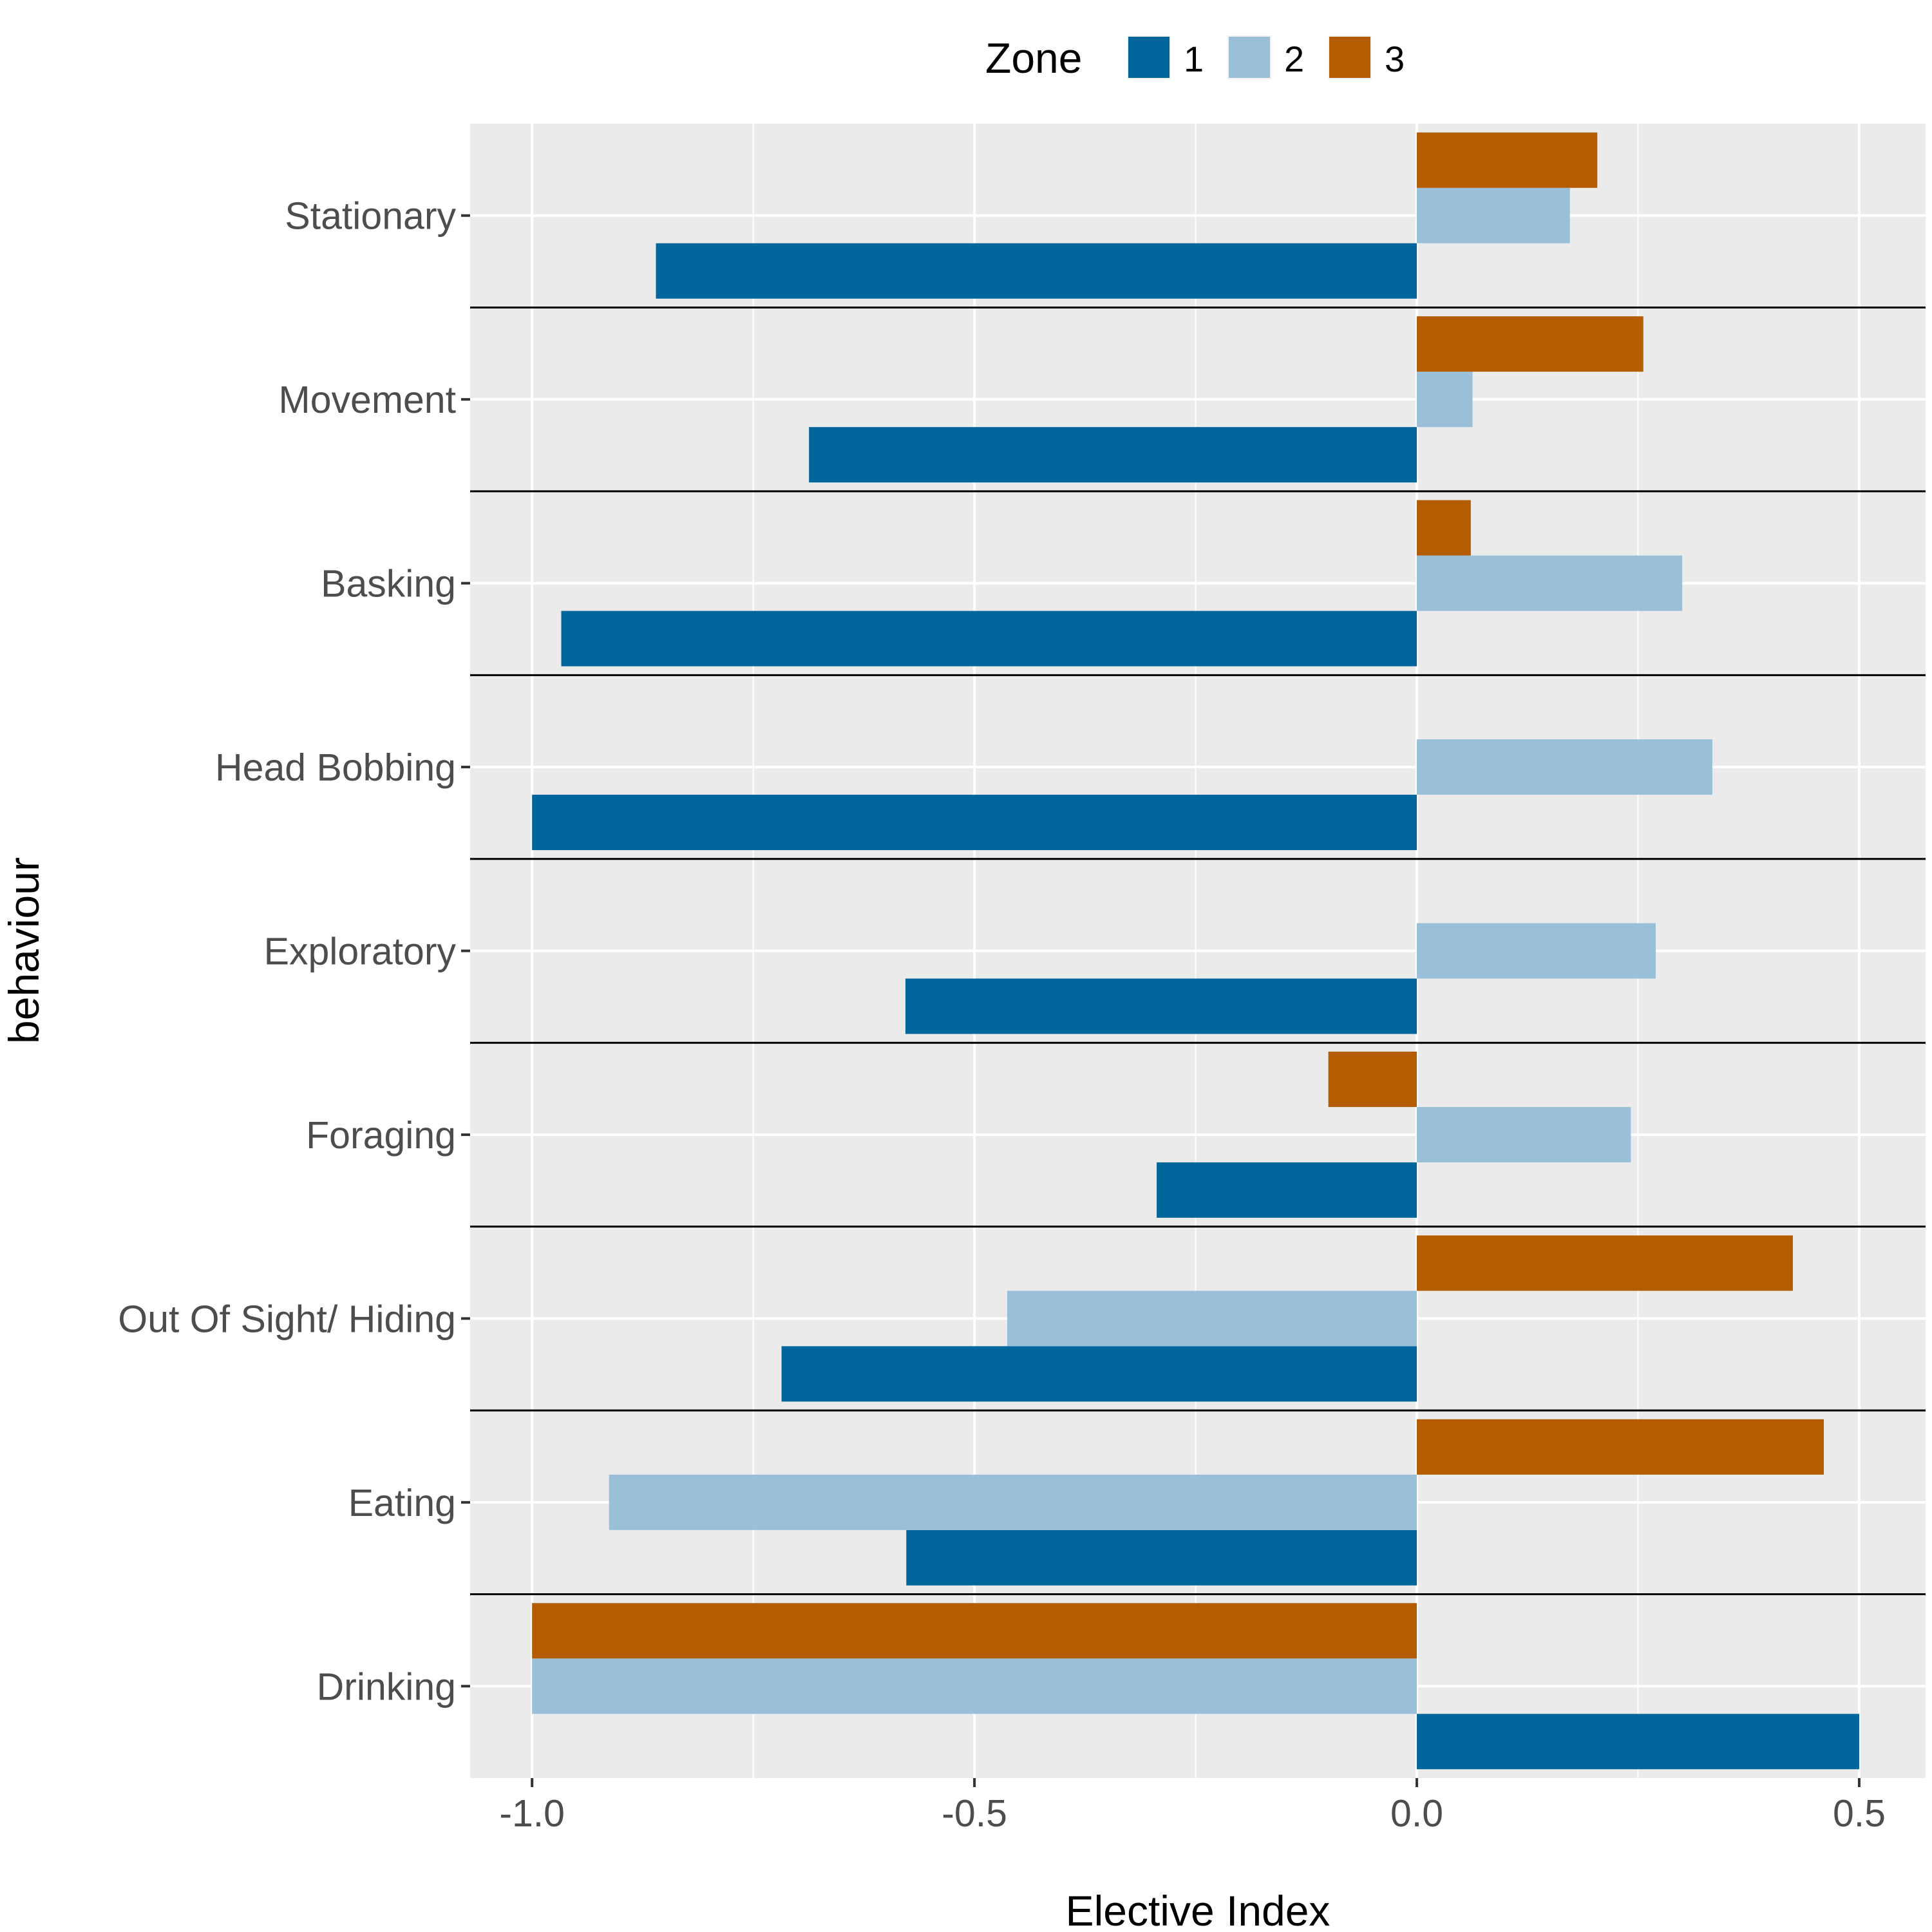  Describe the element at coordinates (1294, 59) in the screenshot. I see `legend-label: 2` at that location.